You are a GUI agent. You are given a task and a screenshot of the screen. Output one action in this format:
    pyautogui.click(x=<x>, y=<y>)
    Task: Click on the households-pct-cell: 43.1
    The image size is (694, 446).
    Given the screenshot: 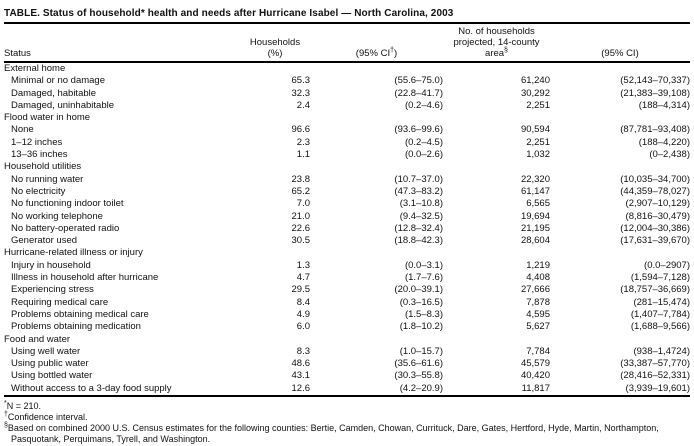 What is the action you would take?
    pyautogui.click(x=301, y=376)
    